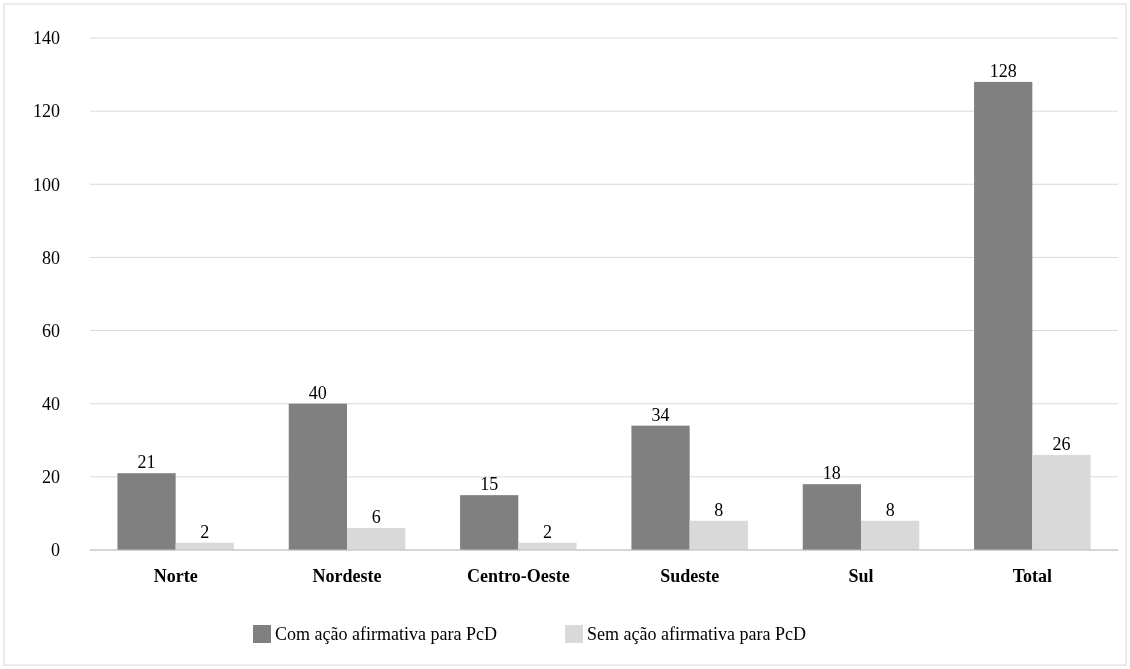 The height and width of the screenshot is (669, 1130). Describe the element at coordinates (175, 576) in the screenshot. I see `x-tick-label: Norte` at that location.